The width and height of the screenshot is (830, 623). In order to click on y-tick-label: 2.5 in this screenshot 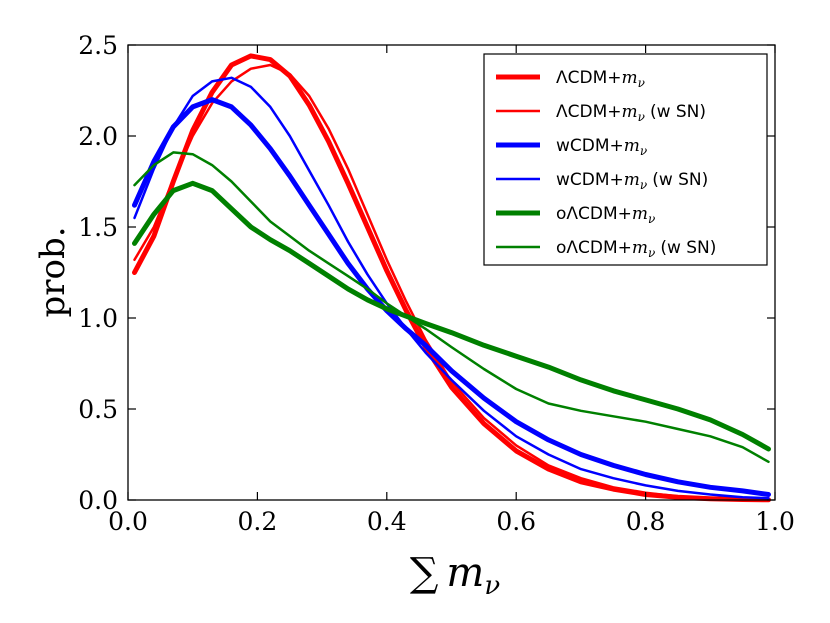, I will do `click(98, 45)`.